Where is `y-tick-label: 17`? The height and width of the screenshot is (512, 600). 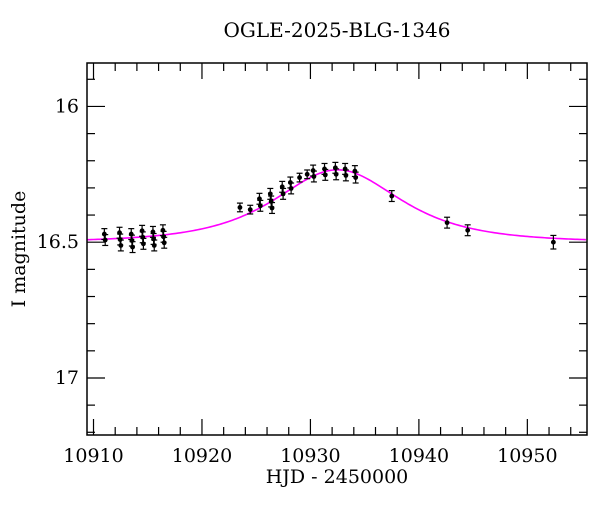 y-tick-label: 17 is located at coordinates (67, 378).